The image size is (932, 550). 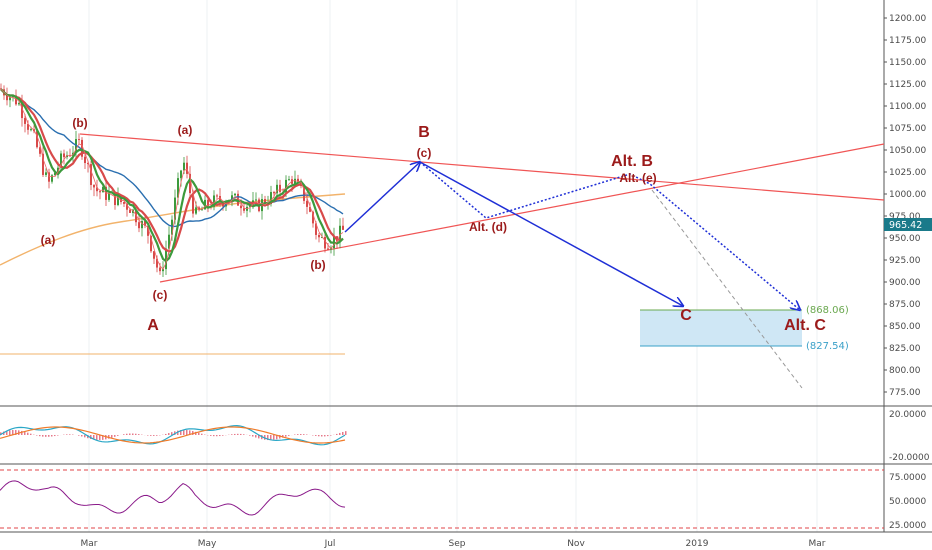 What do you see at coordinates (905, 261) in the screenshot?
I see `price-tick-label: 925.00` at bounding box center [905, 261].